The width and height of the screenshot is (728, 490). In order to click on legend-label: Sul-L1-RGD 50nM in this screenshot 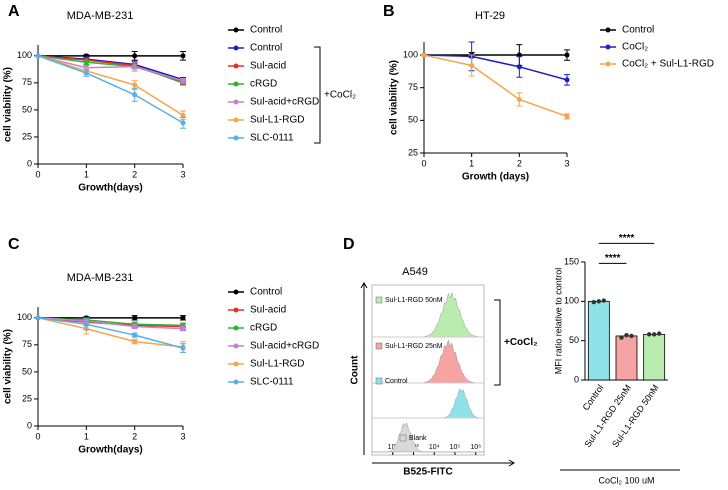, I will do `click(414, 300)`.